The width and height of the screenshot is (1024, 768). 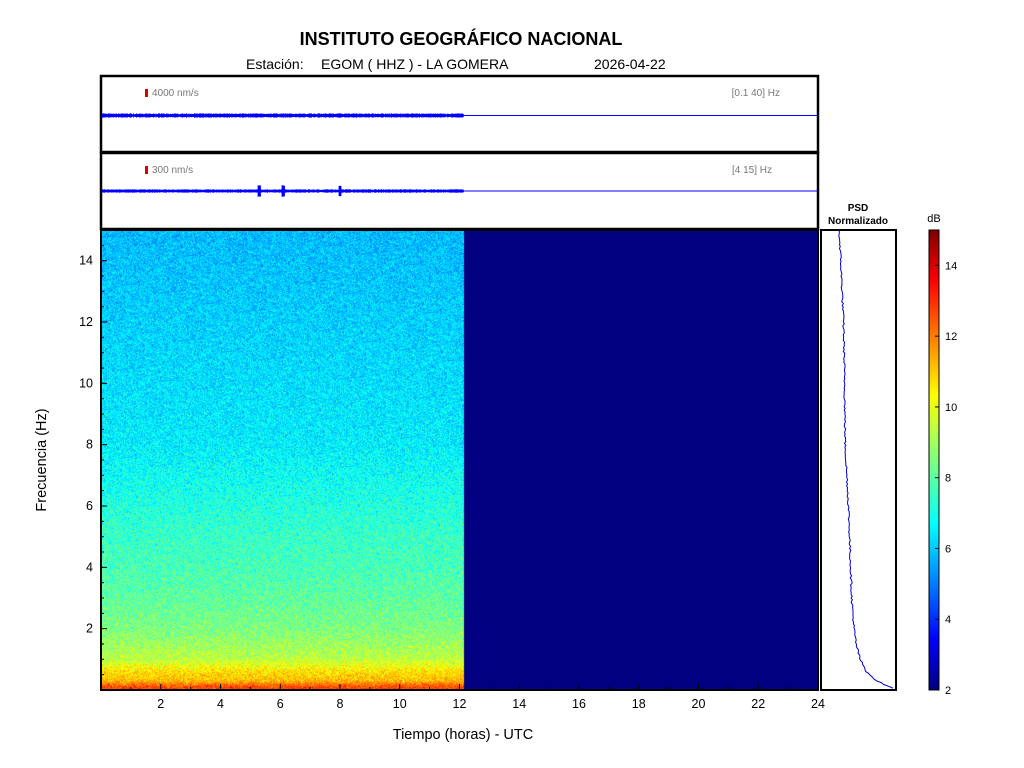 What do you see at coordinates (89, 445) in the screenshot?
I see `y-tick-label: 8` at bounding box center [89, 445].